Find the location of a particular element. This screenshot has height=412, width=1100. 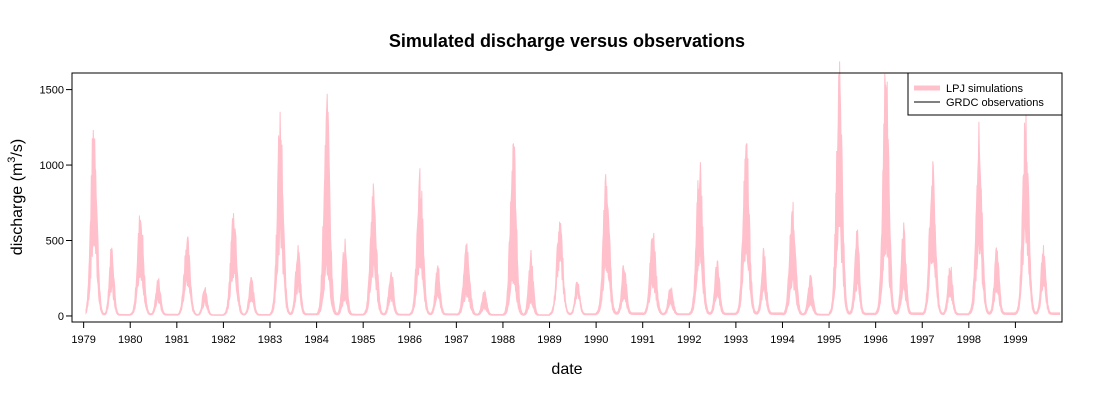

x-tick-label: 1984 is located at coordinates (316, 340).